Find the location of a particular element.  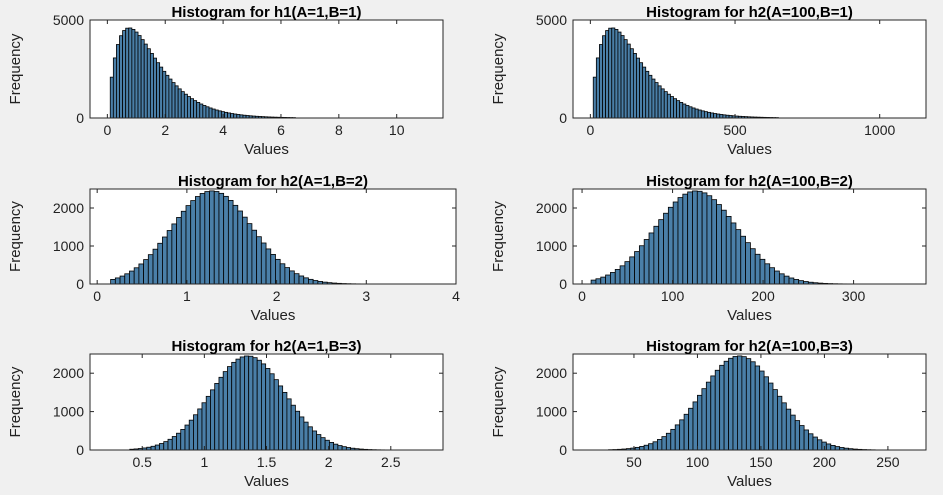

axes-frame is located at coordinates (266, 69).